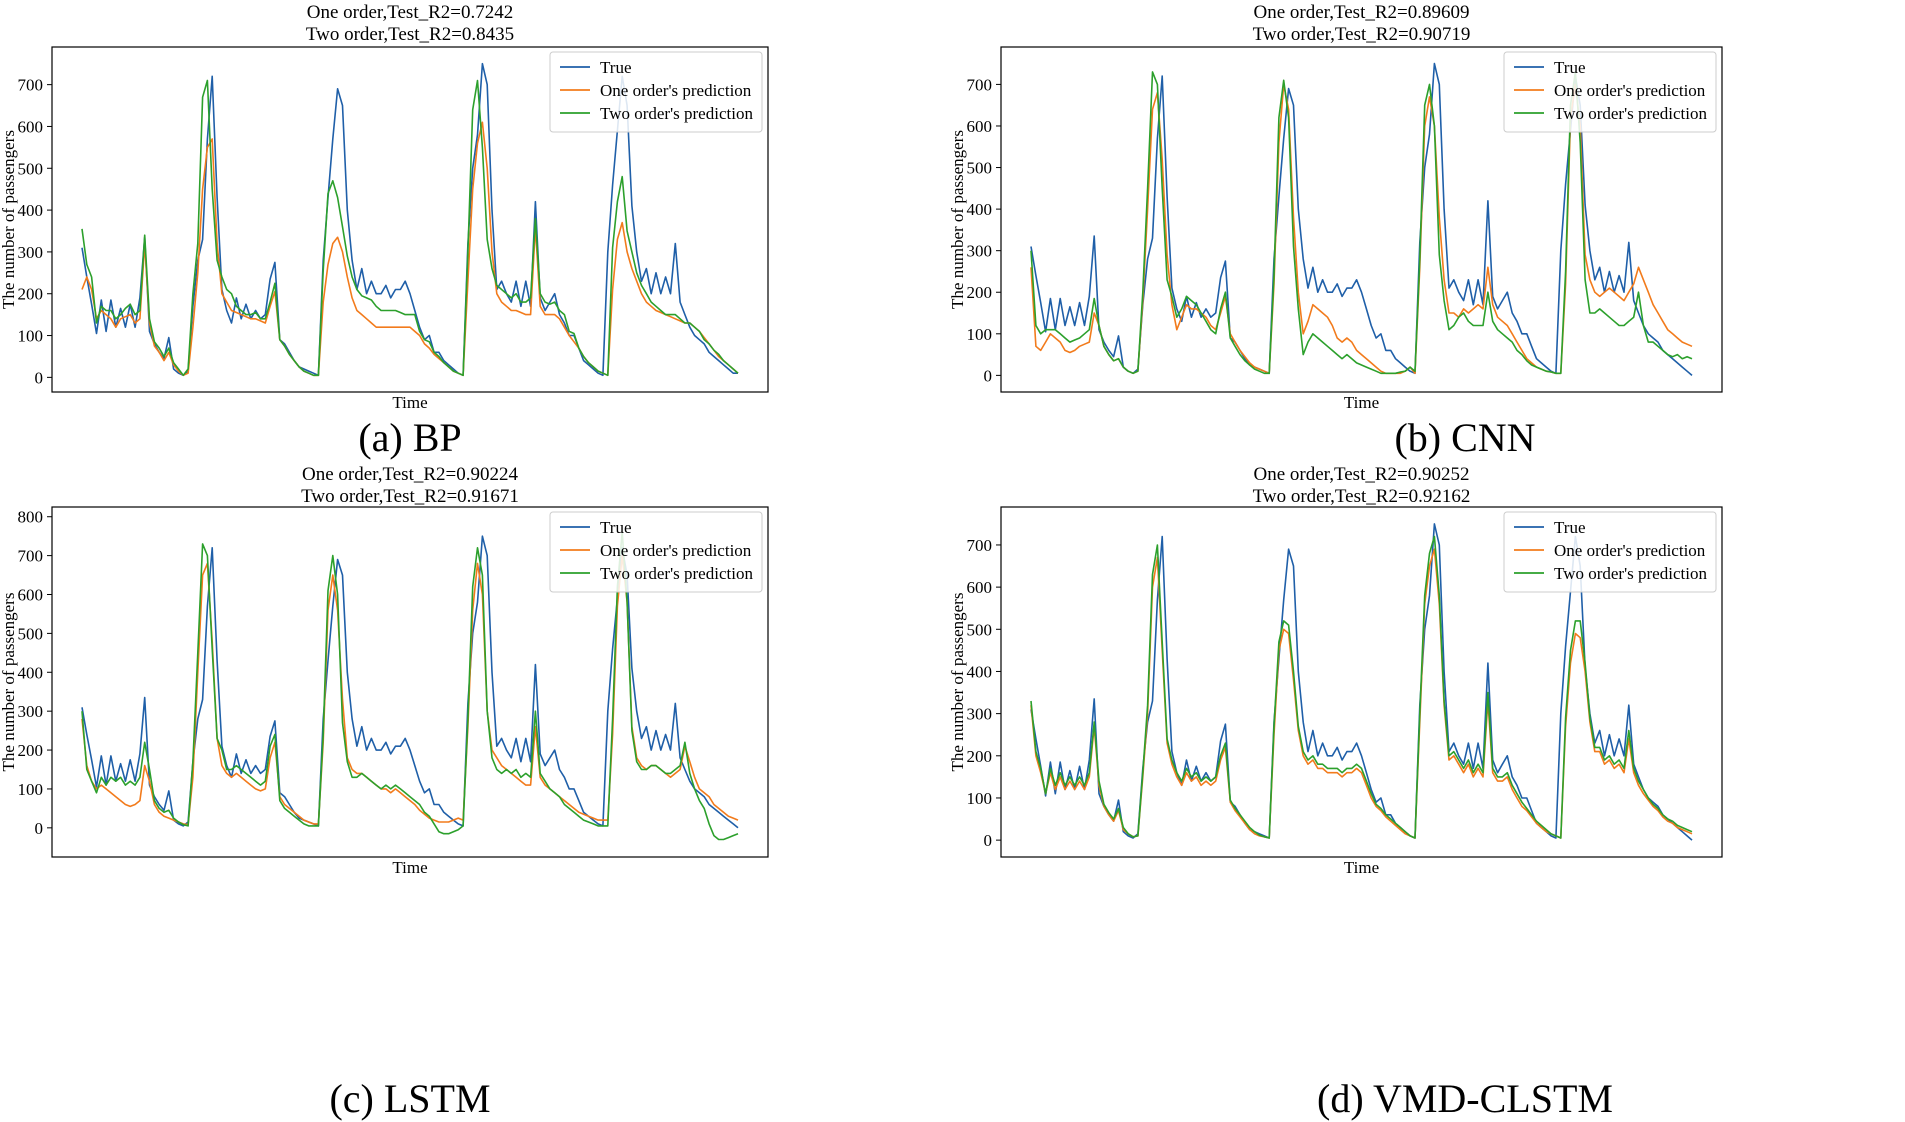 This screenshot has height=1122, width=1905. Describe the element at coordinates (1465, 437) in the screenshot. I see `chart-caption-cnn: (b) CNN` at that location.